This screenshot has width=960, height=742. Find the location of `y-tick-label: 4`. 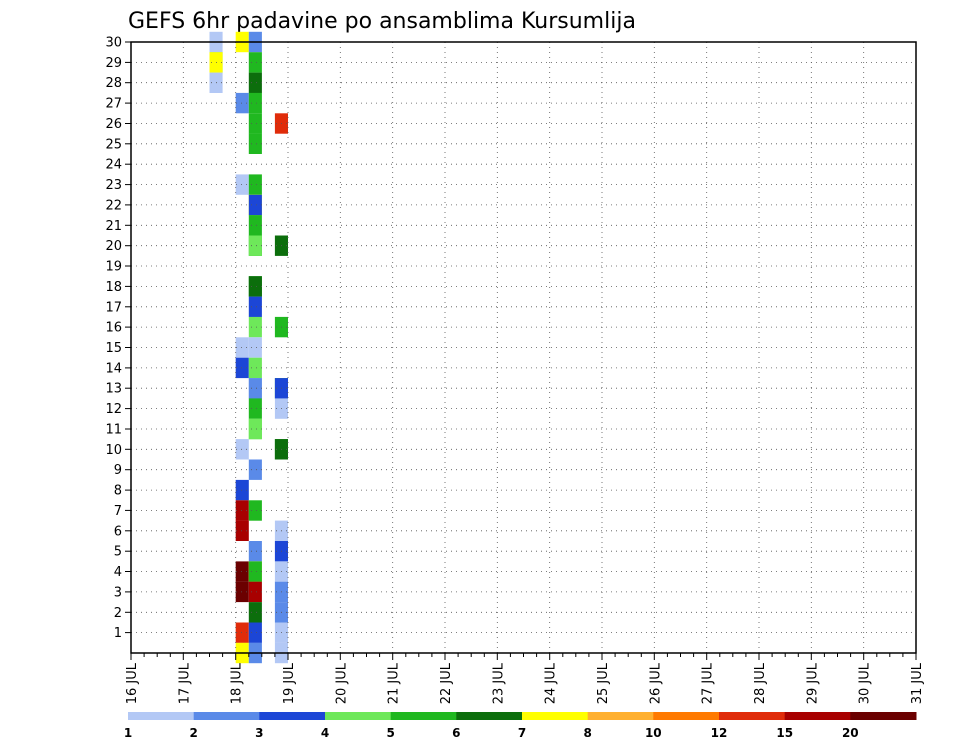

y-tick-label: 4 is located at coordinates (118, 572).